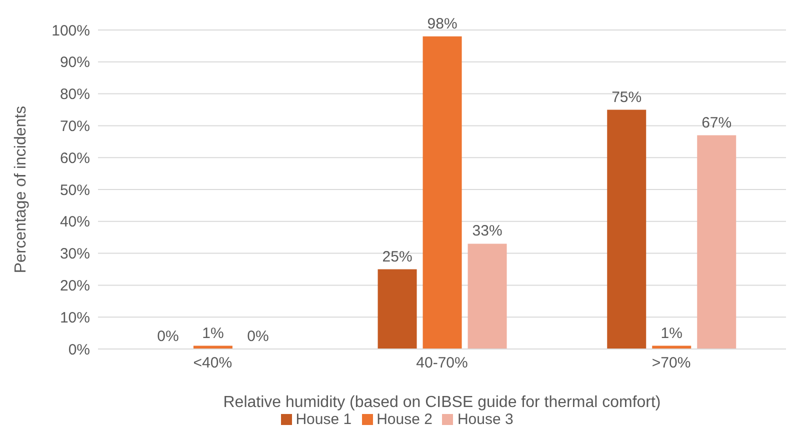  I want to click on y-tick-label: 40%, so click(75, 222).